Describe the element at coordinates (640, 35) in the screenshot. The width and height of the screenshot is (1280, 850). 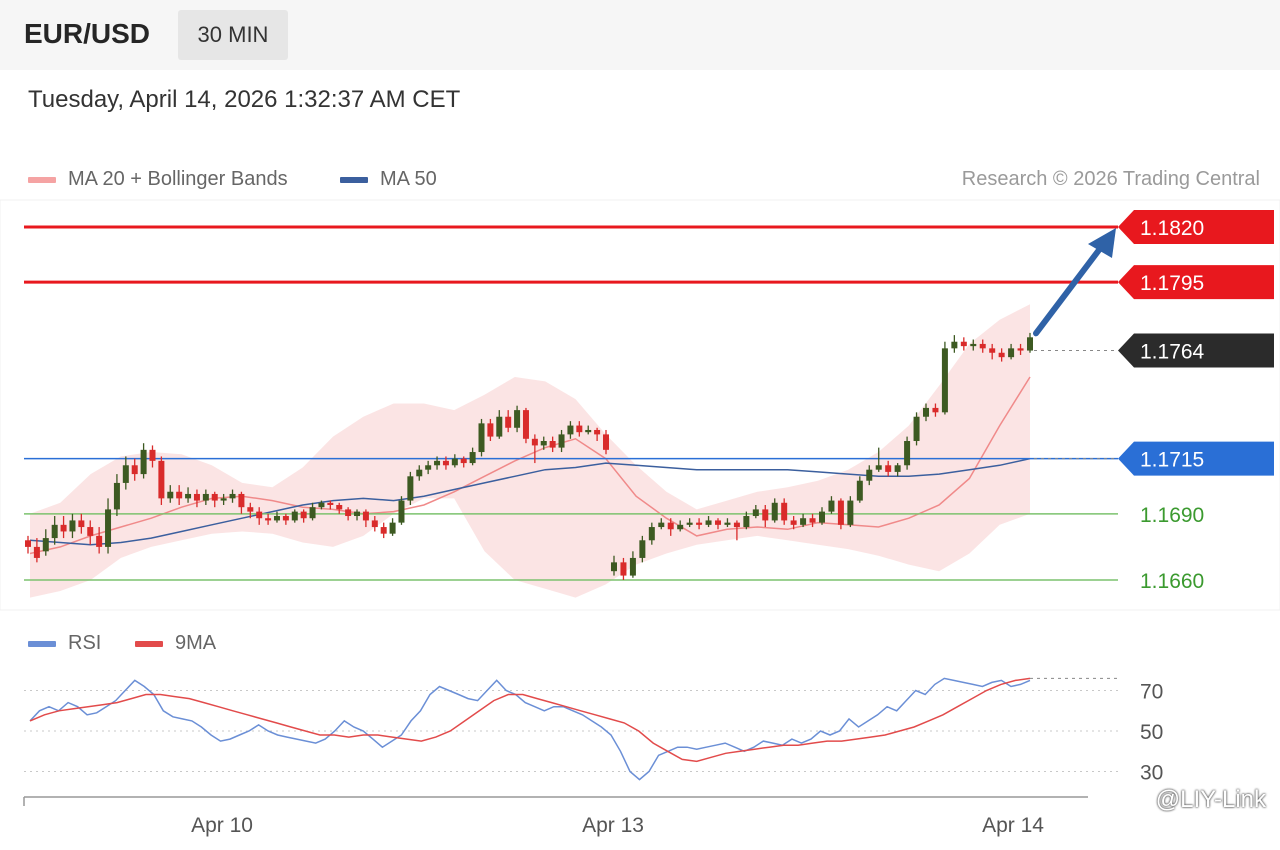
I see `header-bar: EUR/USD 30 MIN` at that location.